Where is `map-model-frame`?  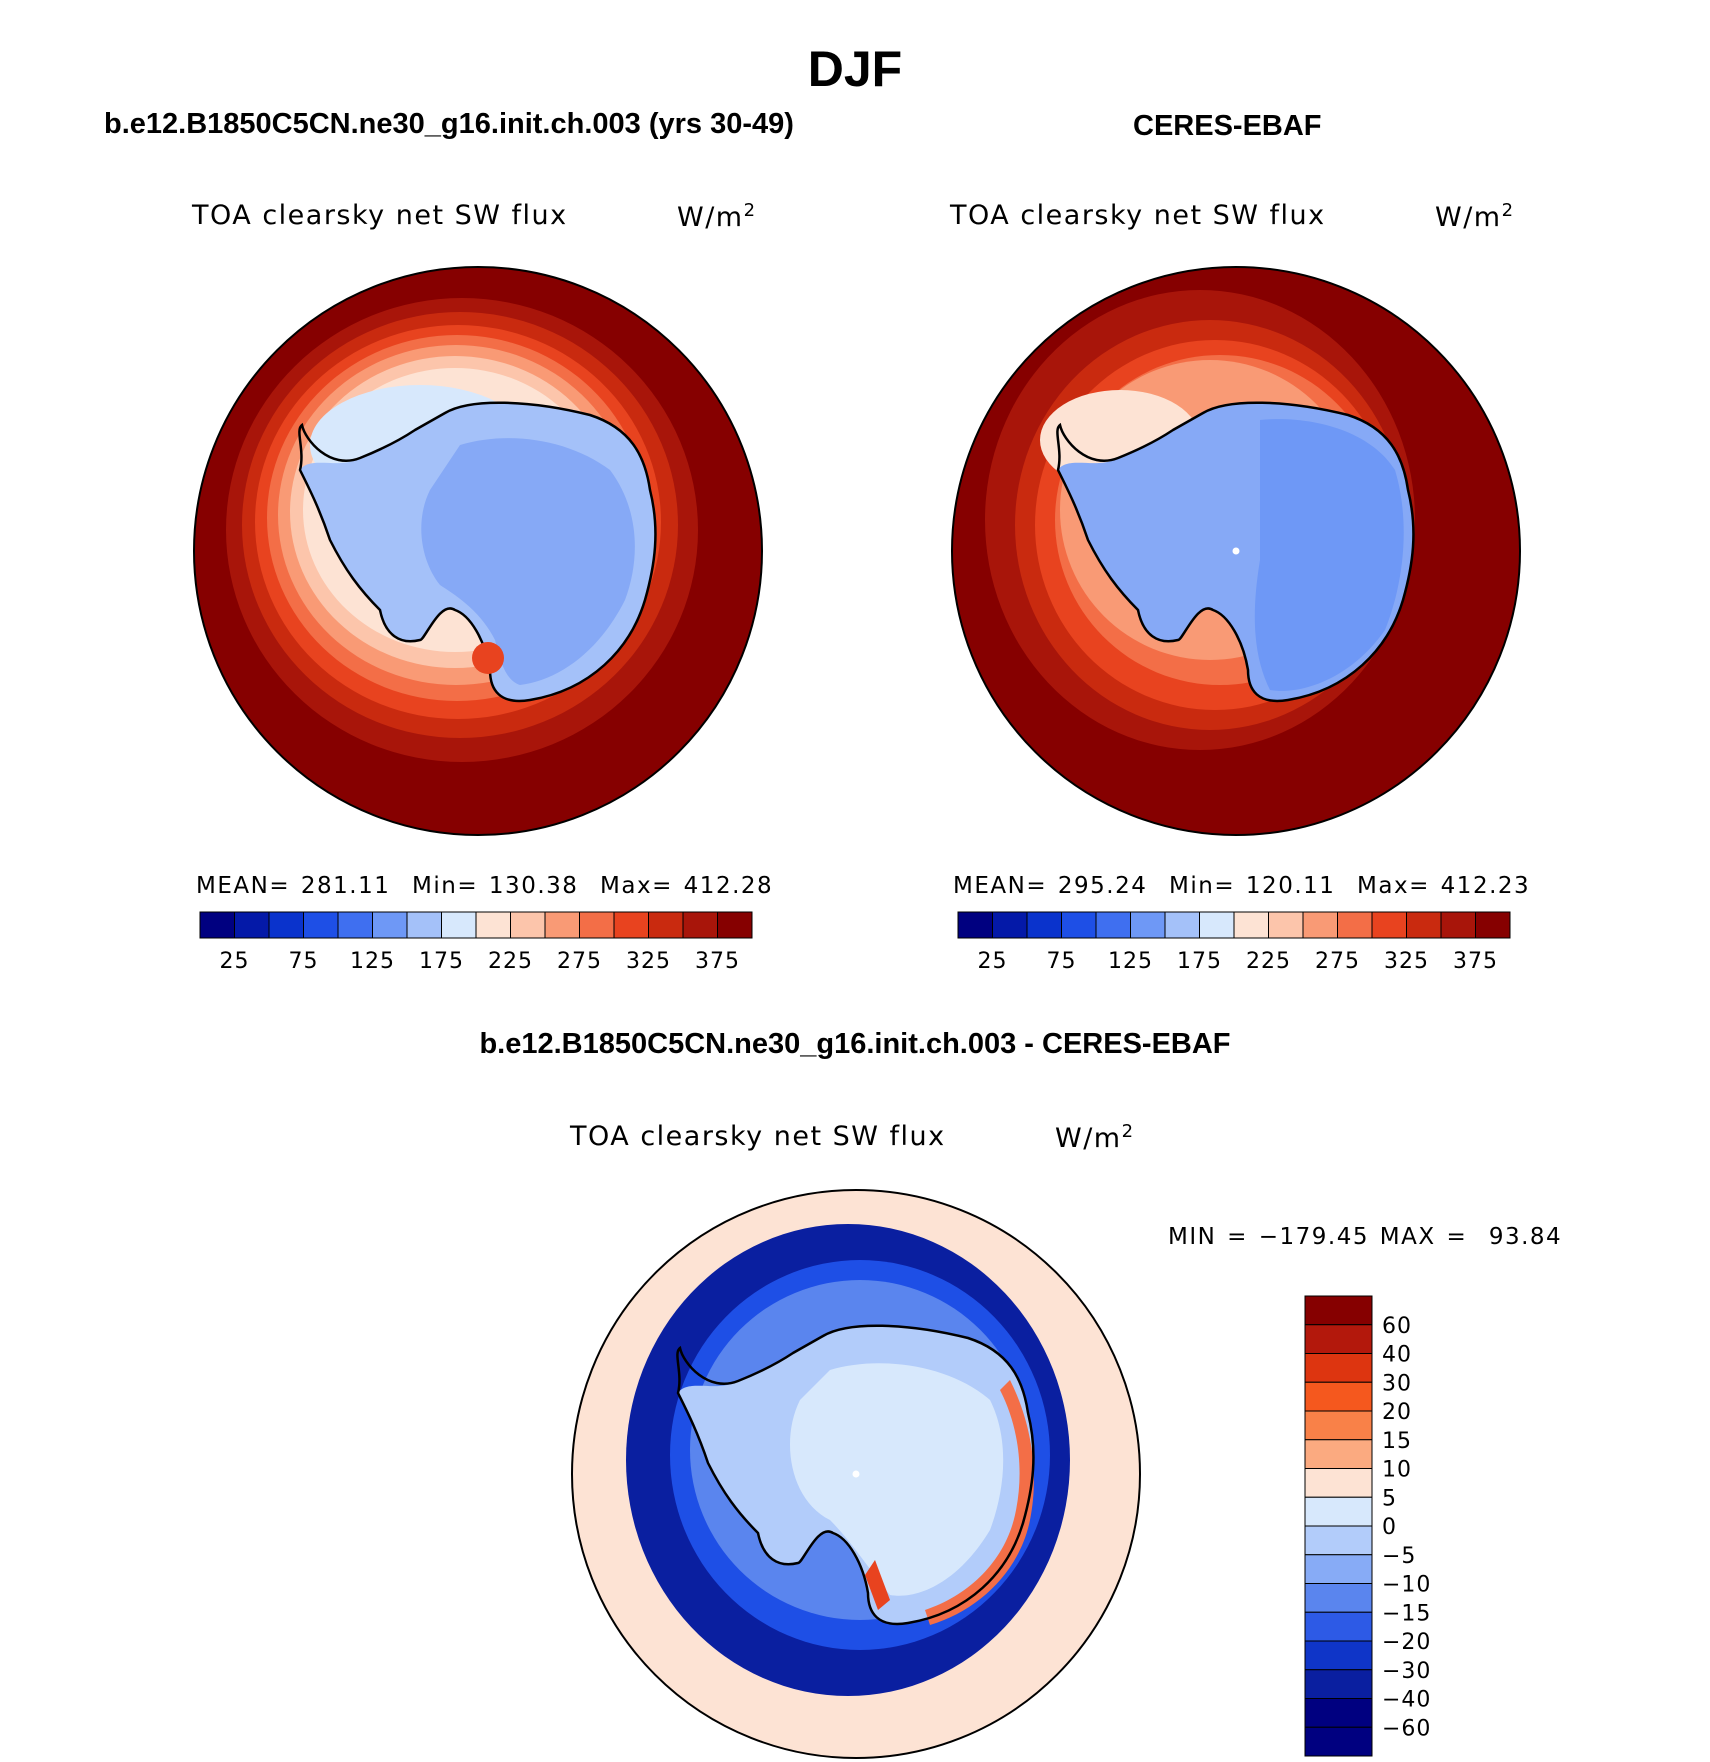 map-model-frame is located at coordinates (478, 551).